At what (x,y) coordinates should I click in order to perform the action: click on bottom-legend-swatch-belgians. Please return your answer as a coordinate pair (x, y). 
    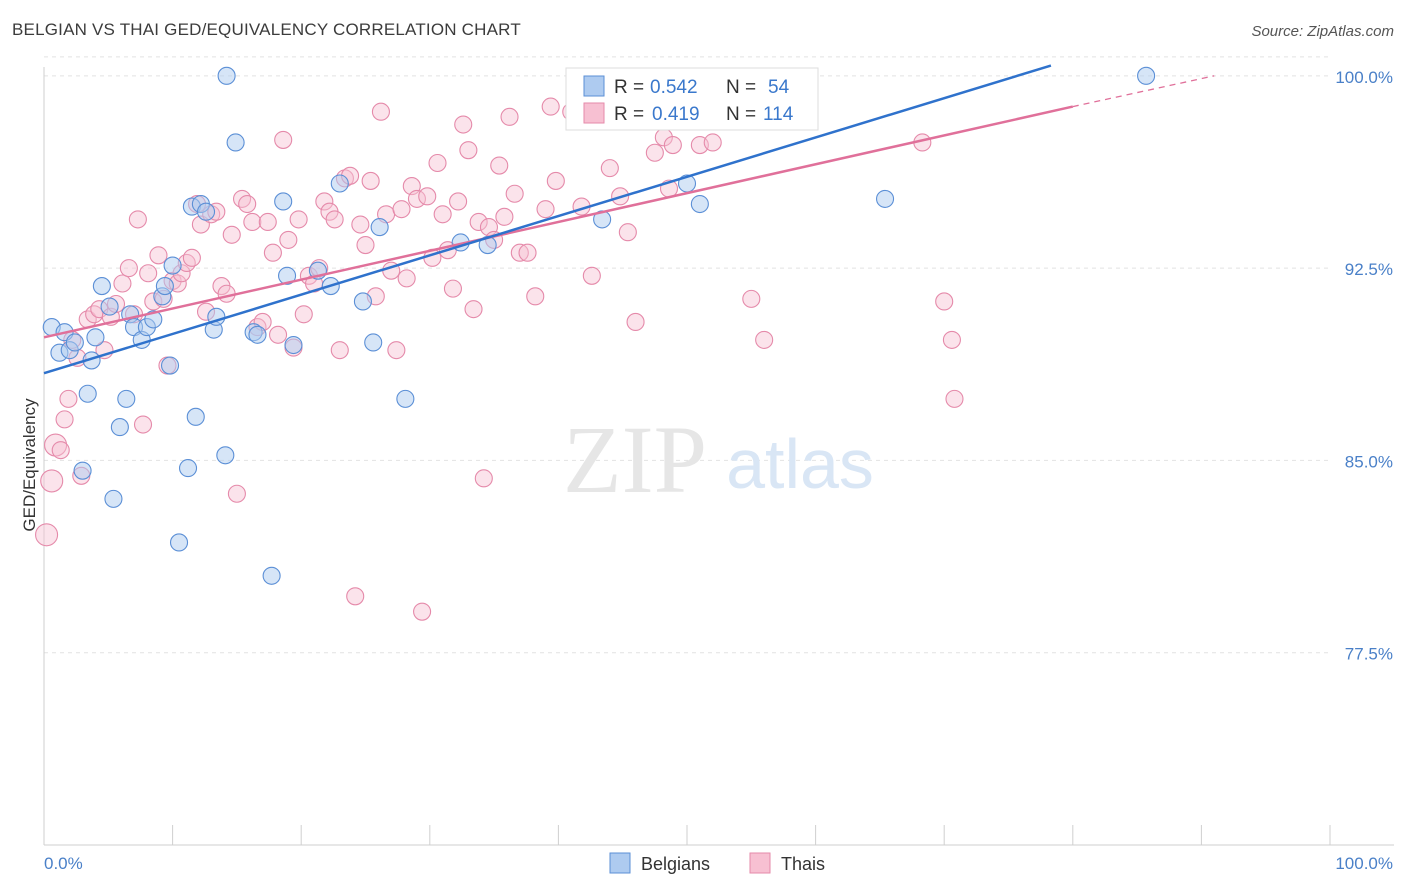
    Looking at the image, I should click on (620, 863).